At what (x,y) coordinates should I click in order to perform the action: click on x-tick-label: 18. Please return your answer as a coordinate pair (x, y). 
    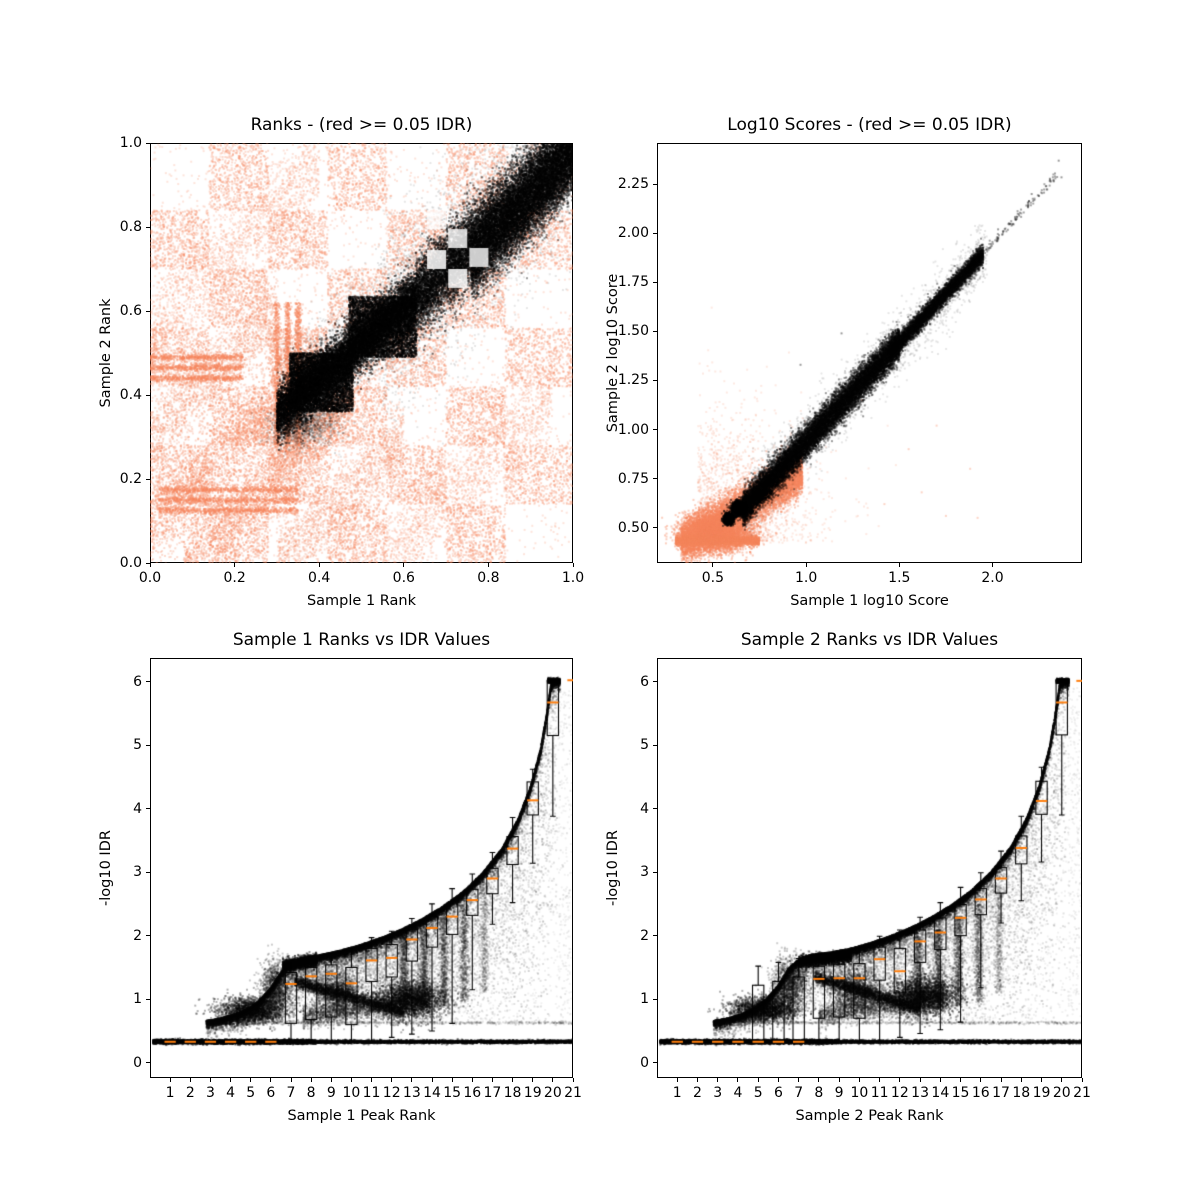
    Looking at the image, I should click on (512, 1093).